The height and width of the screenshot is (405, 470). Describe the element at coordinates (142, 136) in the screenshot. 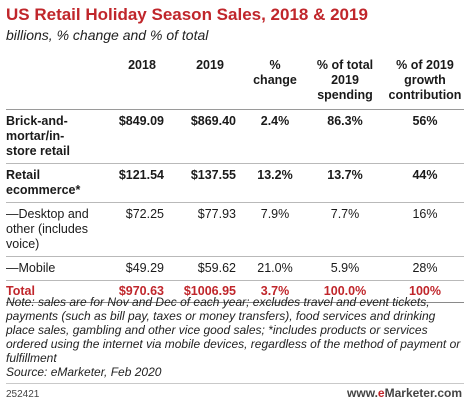

I see `cell-value: $849.09` at that location.